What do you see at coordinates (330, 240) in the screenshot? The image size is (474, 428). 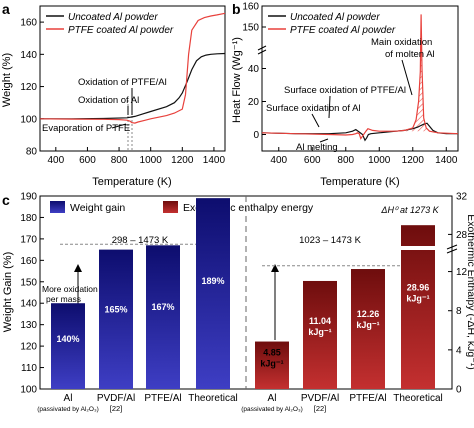 I see `range-right: 1023 – 1473 K` at bounding box center [330, 240].